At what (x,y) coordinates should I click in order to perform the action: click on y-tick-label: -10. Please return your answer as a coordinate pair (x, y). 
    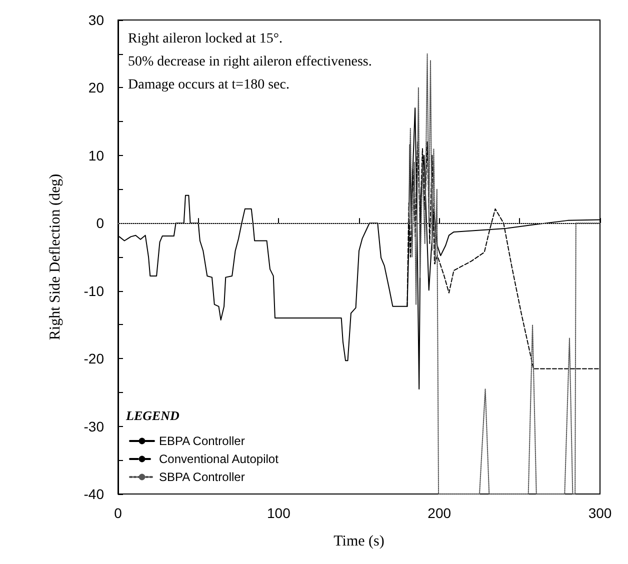
    Looking at the image, I should click on (94, 290).